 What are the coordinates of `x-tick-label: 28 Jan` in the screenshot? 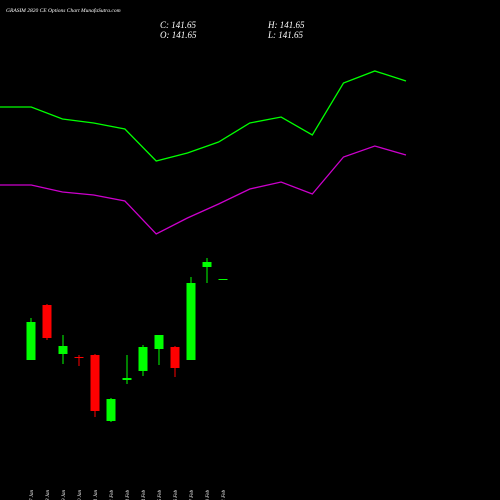 It's located at (48, 495).